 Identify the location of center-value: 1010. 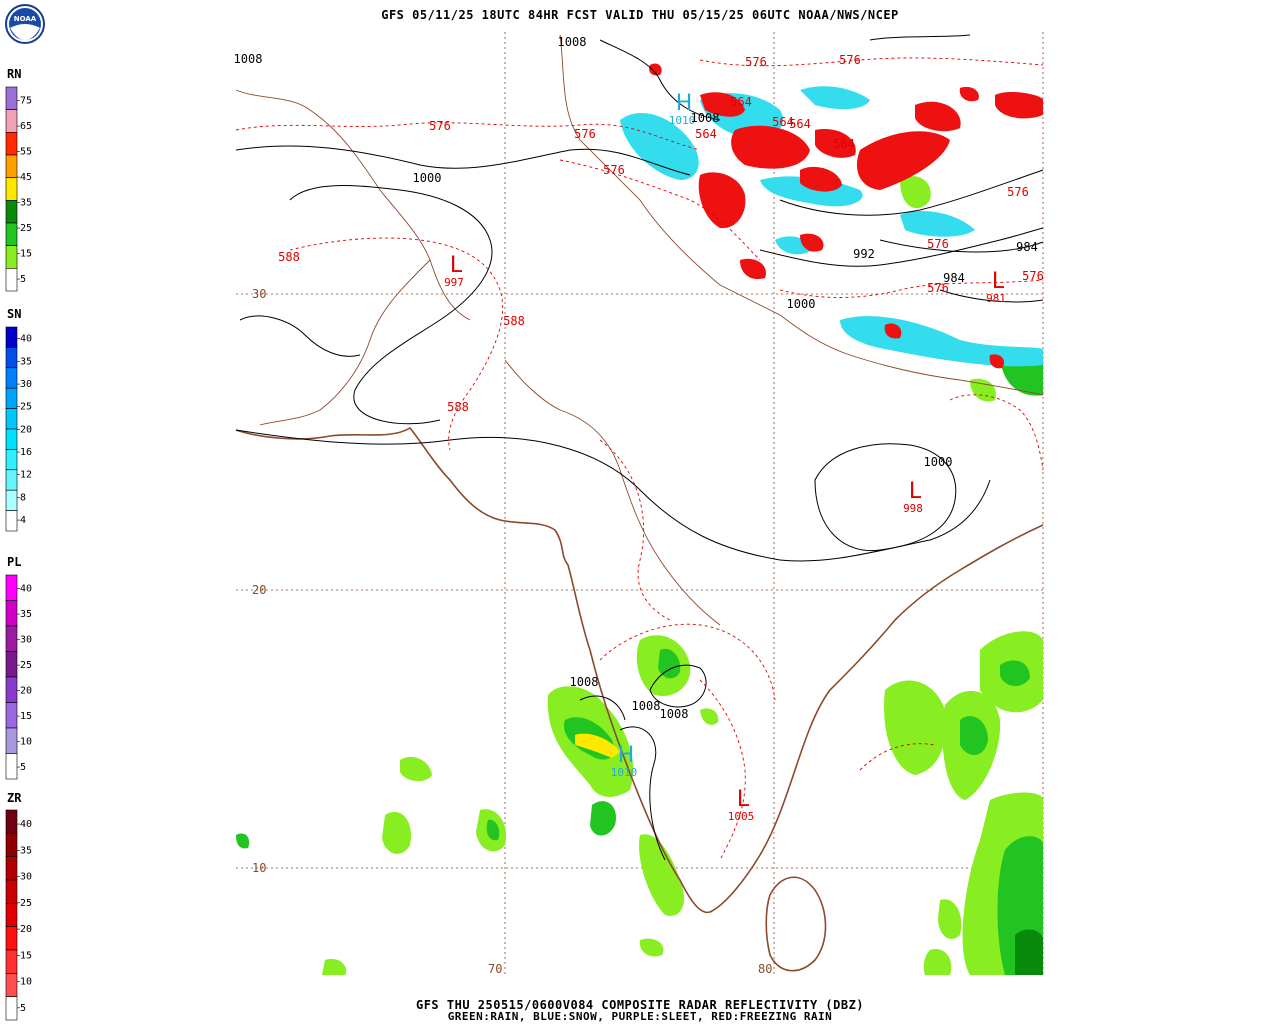
(624, 772).